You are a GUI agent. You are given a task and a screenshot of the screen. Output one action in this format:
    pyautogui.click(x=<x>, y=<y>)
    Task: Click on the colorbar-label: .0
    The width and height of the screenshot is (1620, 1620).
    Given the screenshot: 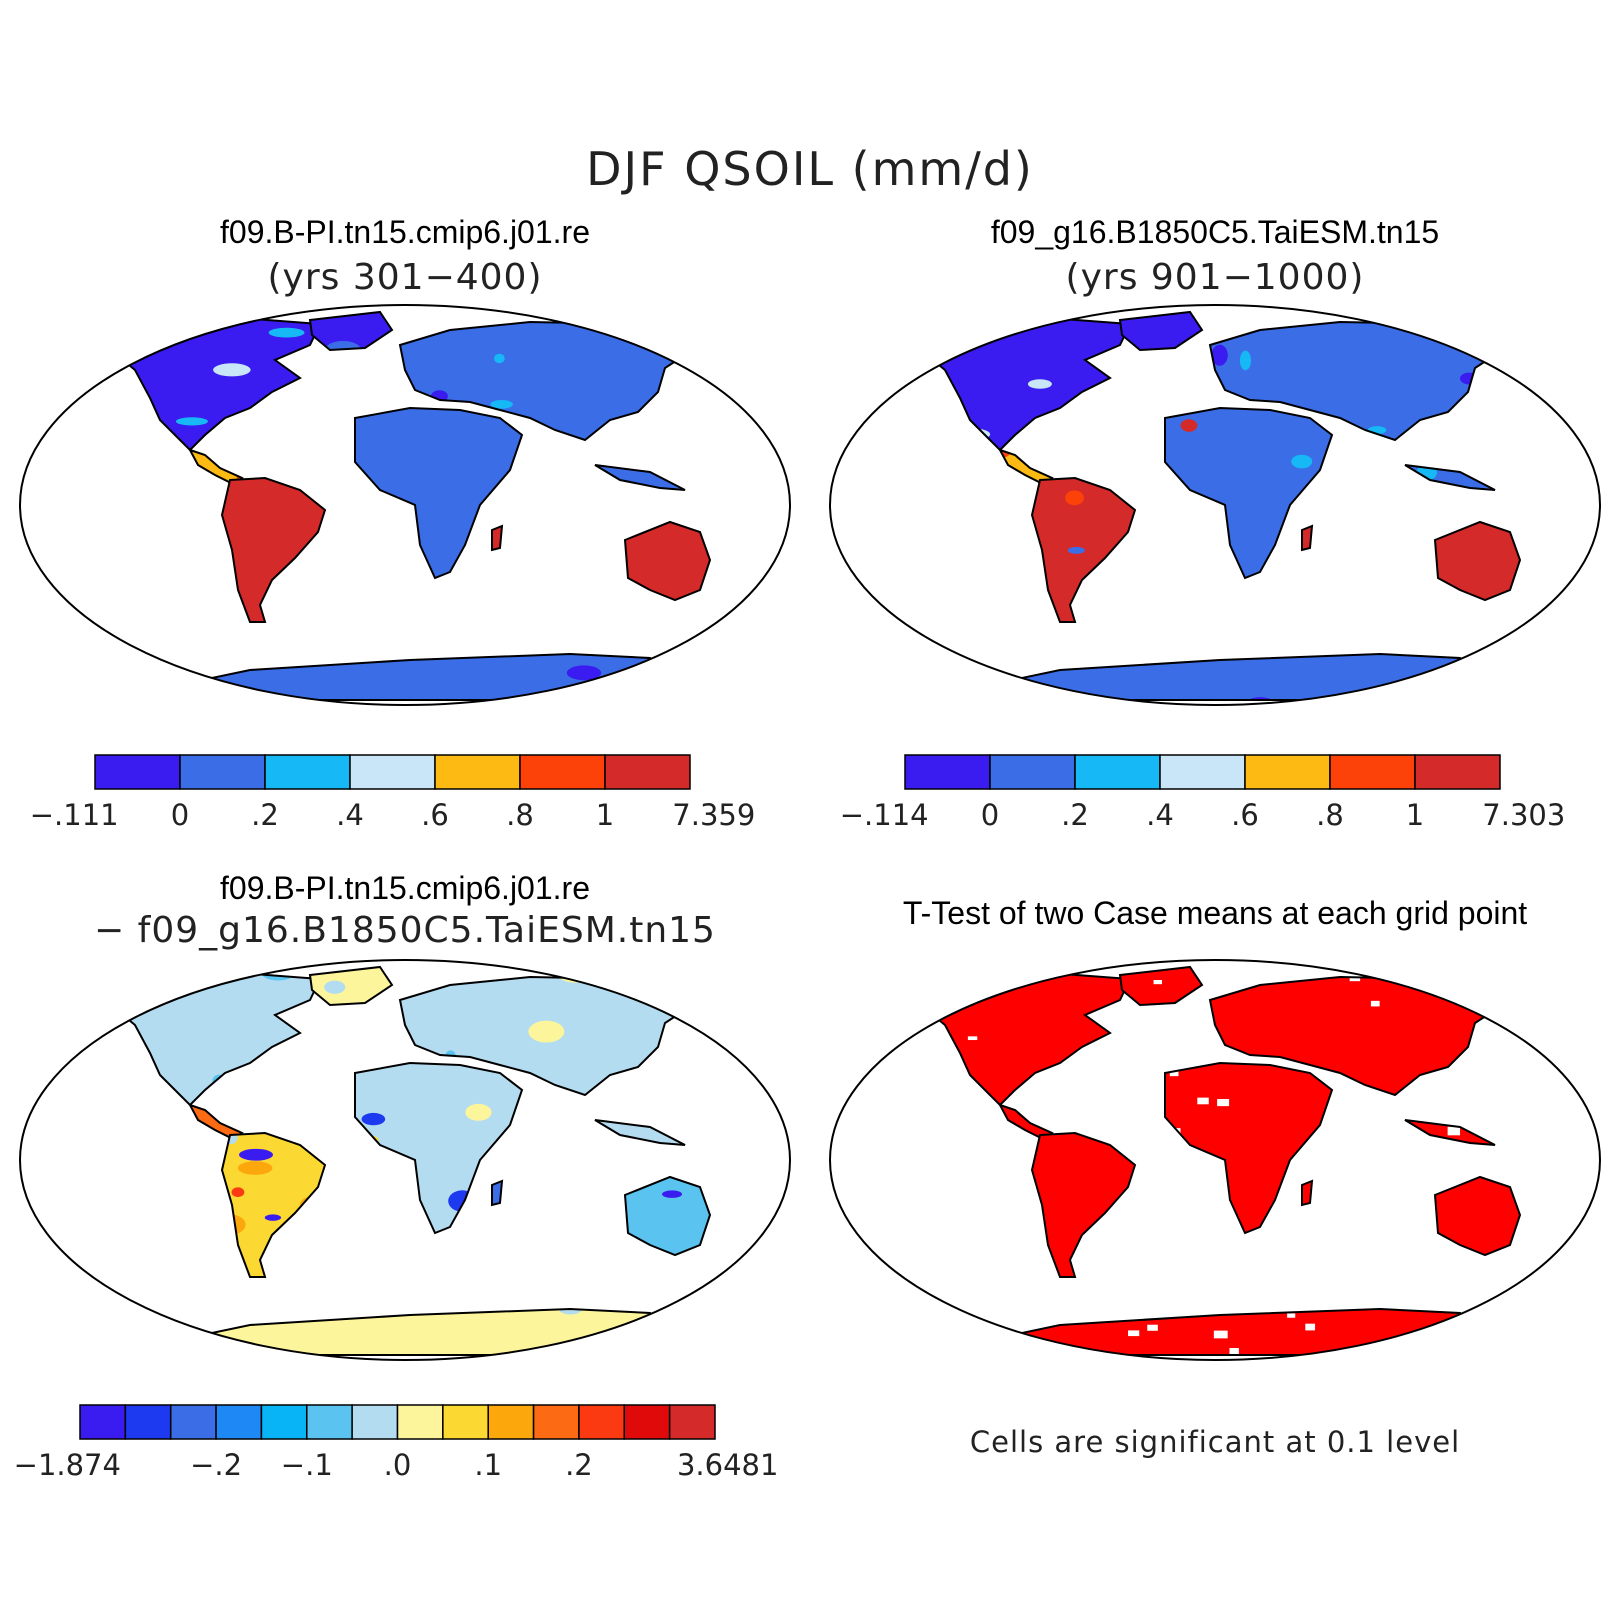 What is the action you would take?
    pyautogui.click(x=398, y=1465)
    